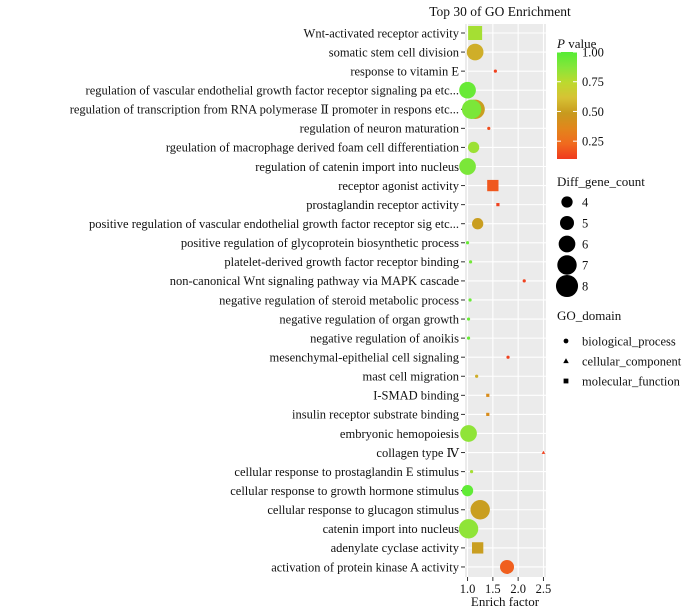 The width and height of the screenshot is (700, 611). Describe the element at coordinates (416, 396) in the screenshot. I see `y-tick-label: I-SMAD binding` at that location.